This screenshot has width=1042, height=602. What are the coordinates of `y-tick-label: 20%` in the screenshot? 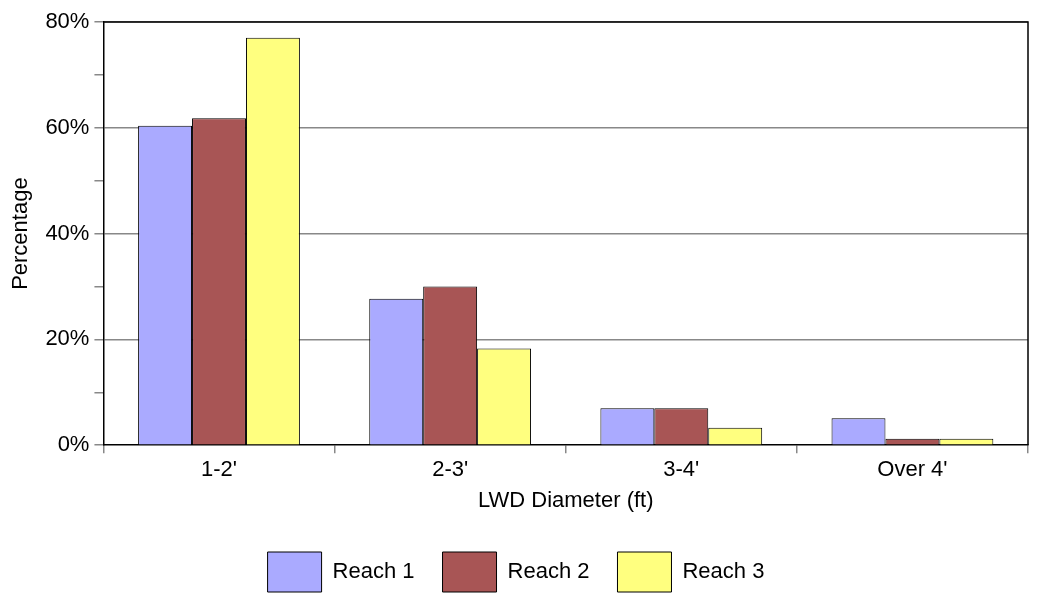 It's located at (67, 338).